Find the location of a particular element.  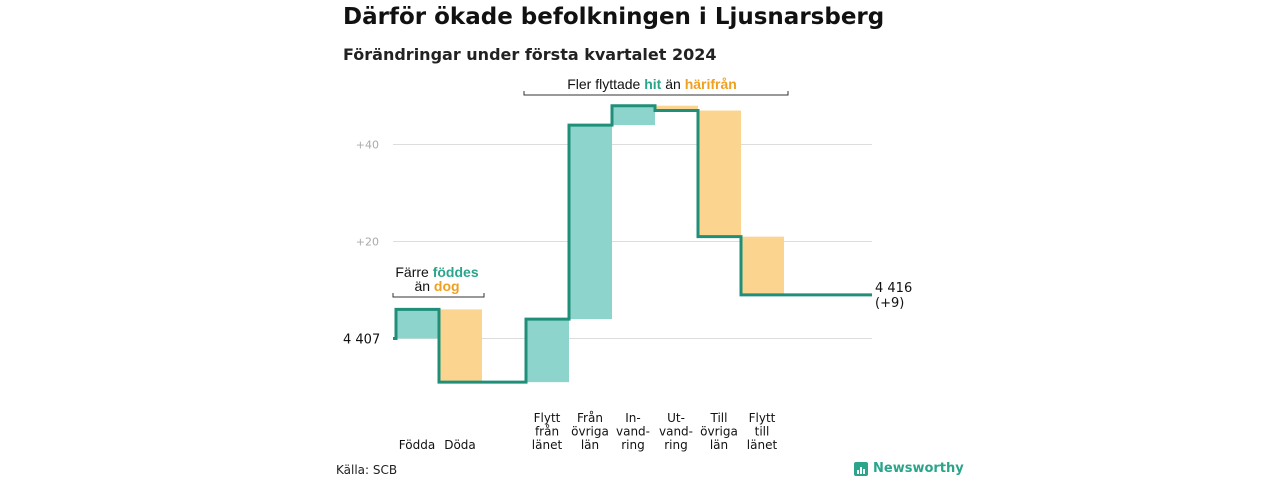

bar-flytt_till_lanet is located at coordinates (762, 265).